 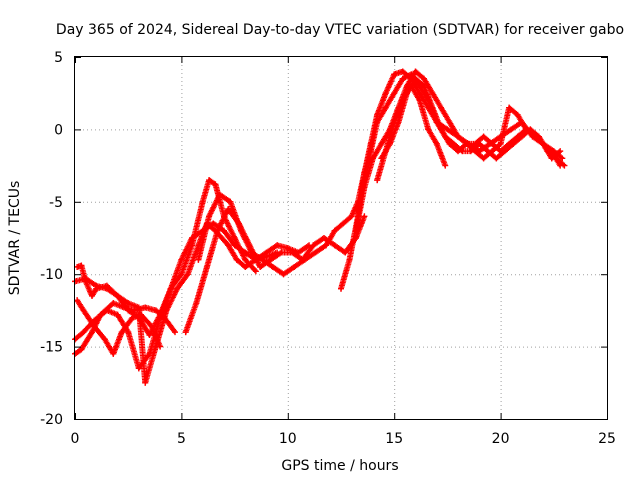 I want to click on x-axis-title: GPS time / hours, so click(x=339, y=466).